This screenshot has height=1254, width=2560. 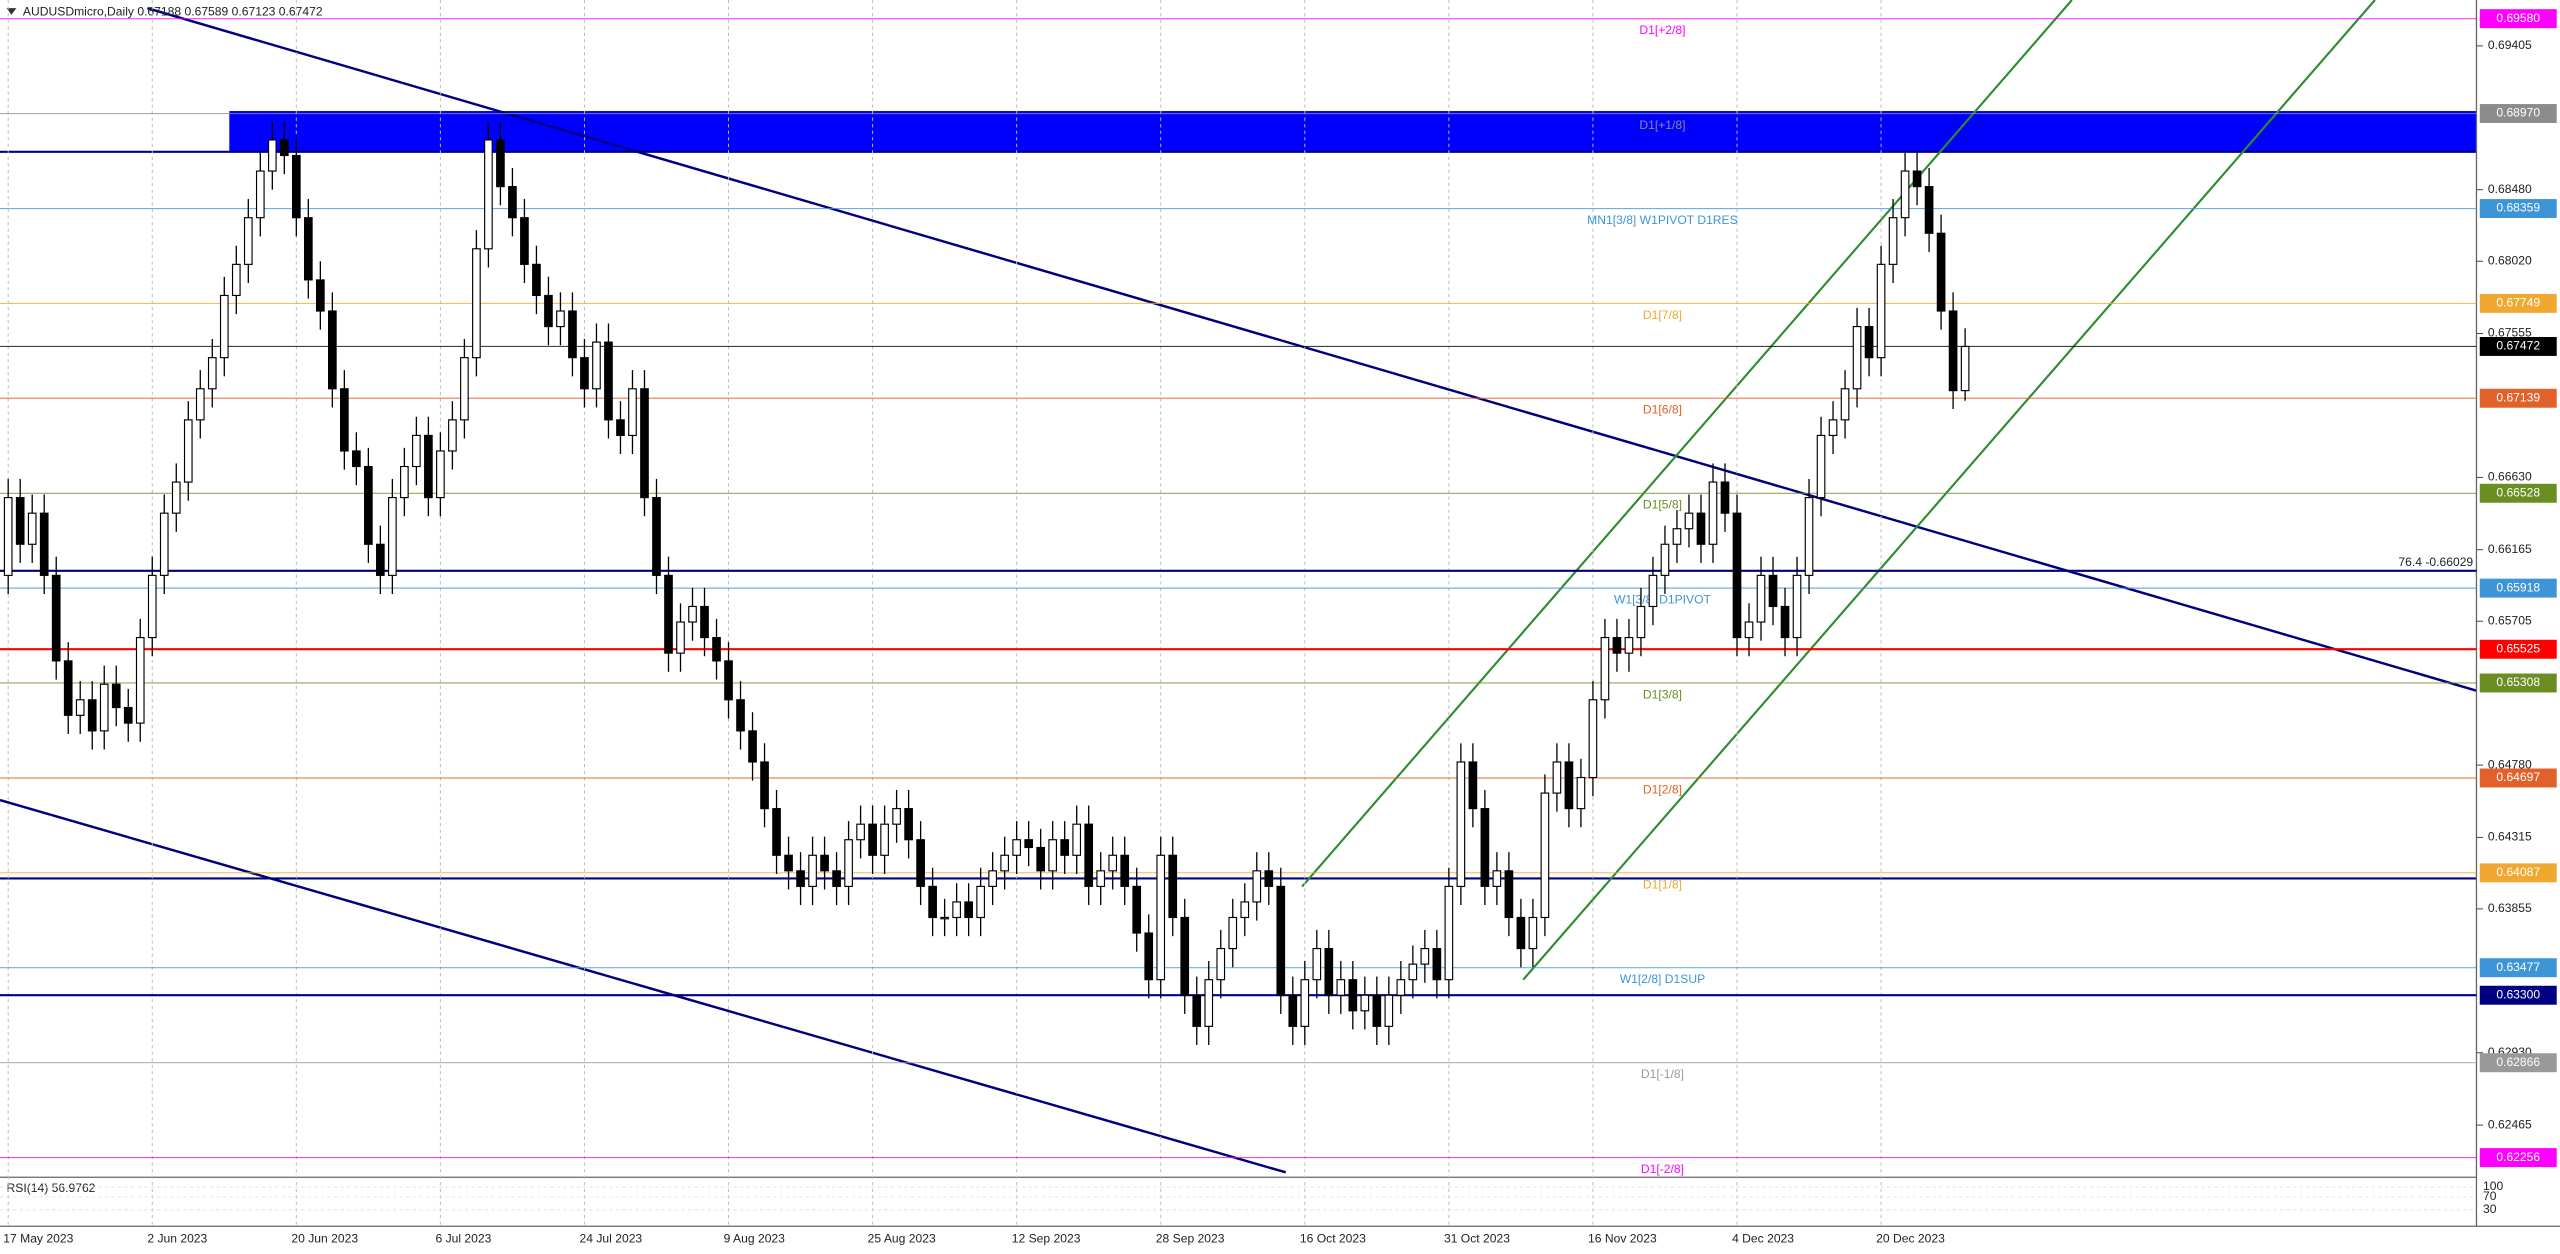 What do you see at coordinates (1662, 789) in the screenshot?
I see `level-text: D1[2/8]` at bounding box center [1662, 789].